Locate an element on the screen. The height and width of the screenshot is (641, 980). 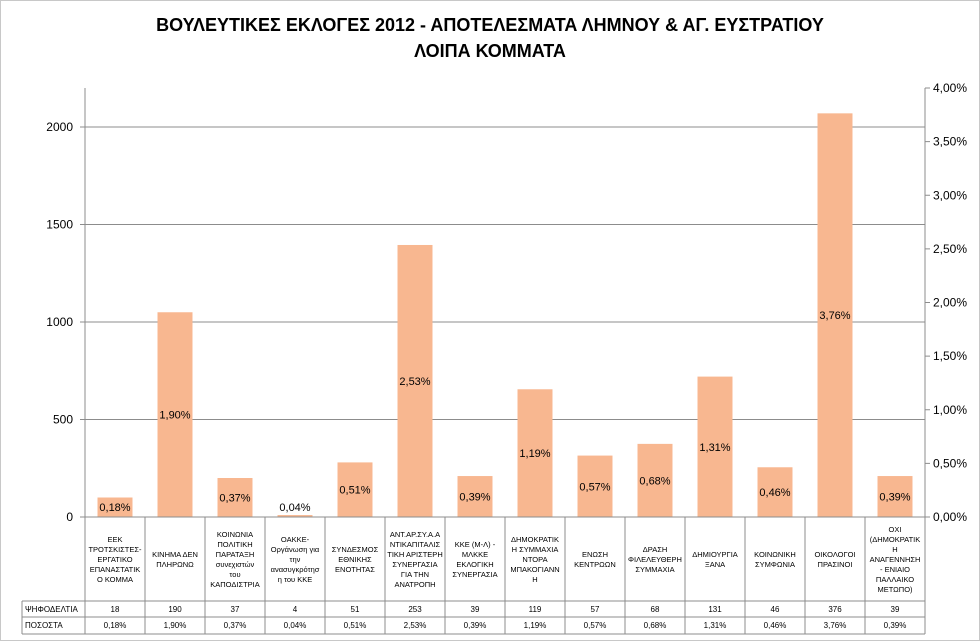
table-cell: 0,51% is located at coordinates (355, 625).